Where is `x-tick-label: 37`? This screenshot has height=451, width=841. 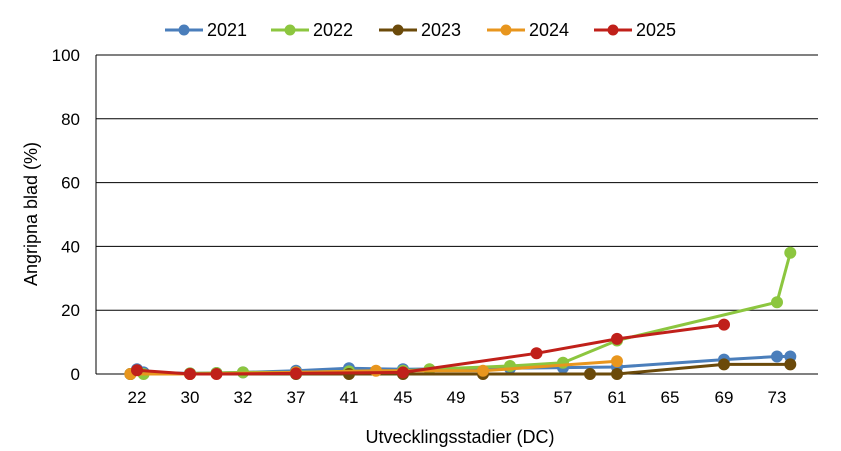
x-tick-label: 37 is located at coordinates (296, 397).